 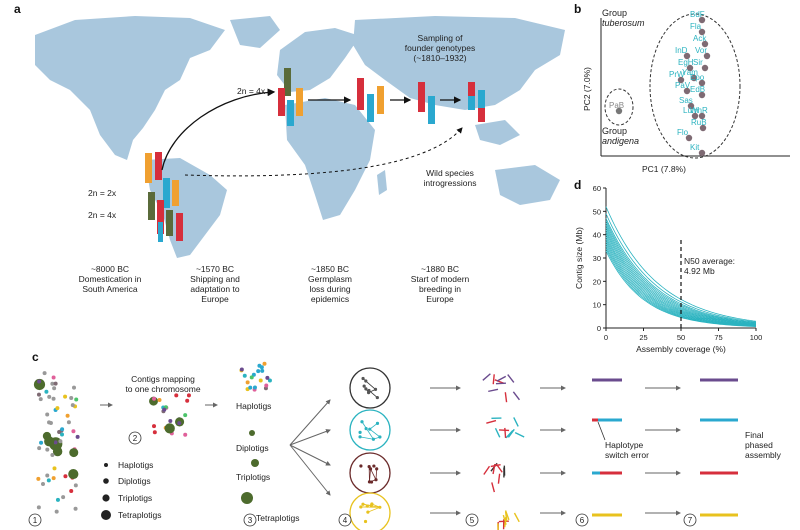 What do you see at coordinates (681, 50) in the screenshot?
I see `pca-point-label: InD` at bounding box center [681, 50].